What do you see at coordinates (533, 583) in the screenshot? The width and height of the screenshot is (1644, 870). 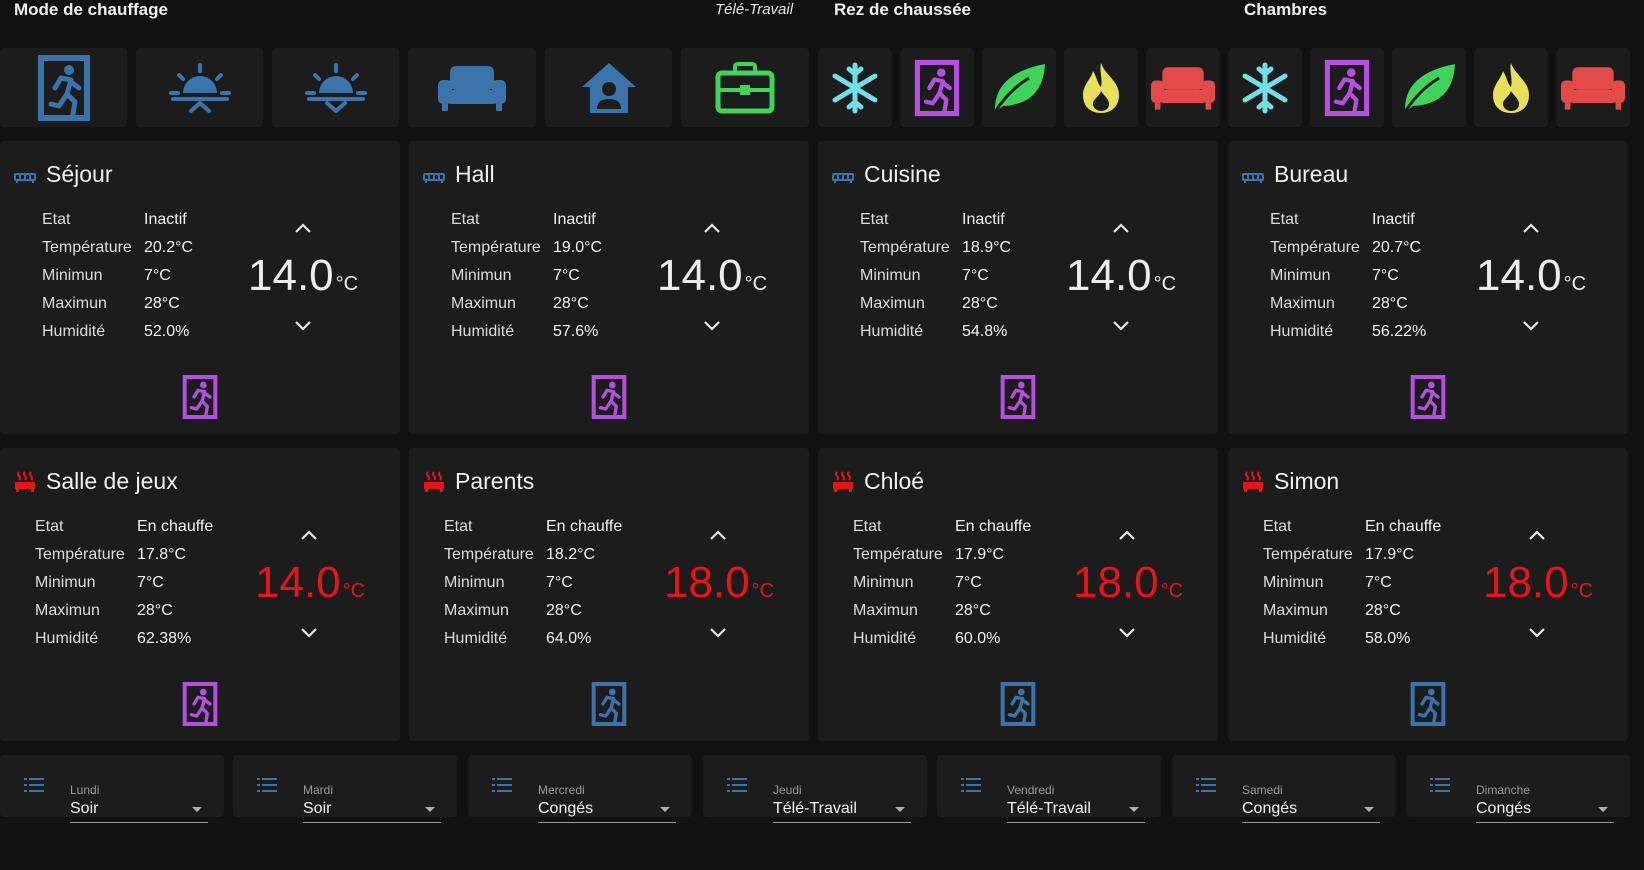 I see `attr-minimum: Minimun 7°C` at bounding box center [533, 583].